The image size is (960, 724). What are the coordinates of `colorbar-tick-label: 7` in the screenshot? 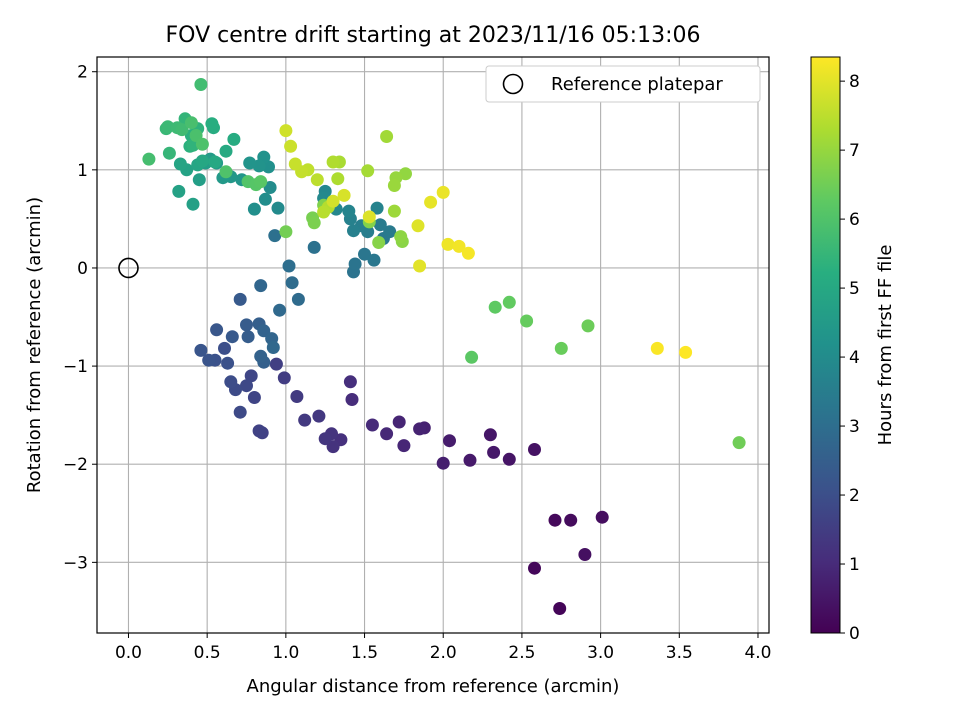 It's located at (854, 151).